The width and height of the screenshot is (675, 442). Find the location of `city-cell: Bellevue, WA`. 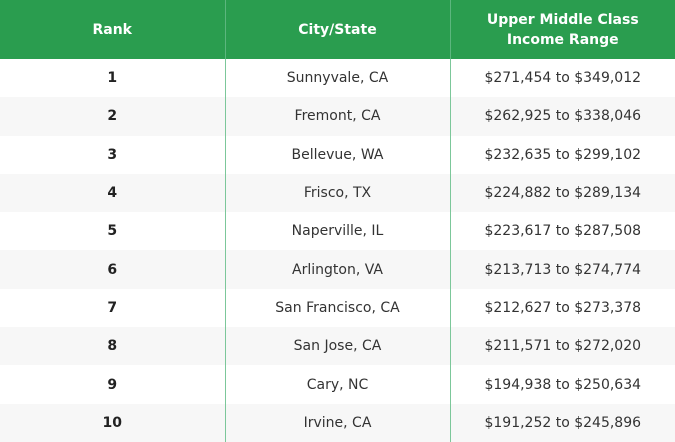

city-cell: Bellevue, WA is located at coordinates (337, 154).